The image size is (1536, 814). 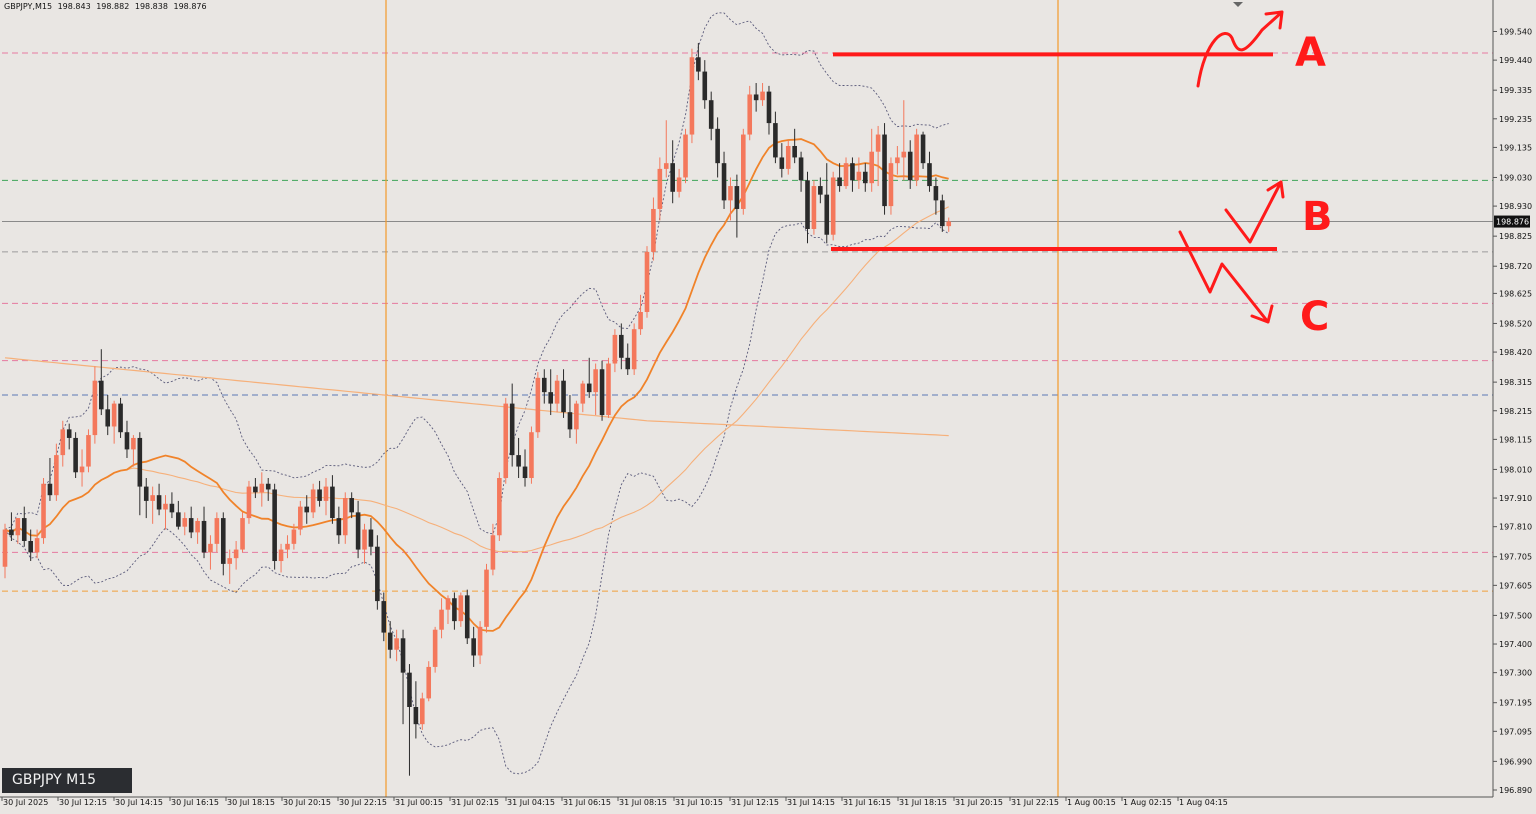 I want to click on time-tick-label-10: 31 Jul 06:15, so click(x=587, y=802).